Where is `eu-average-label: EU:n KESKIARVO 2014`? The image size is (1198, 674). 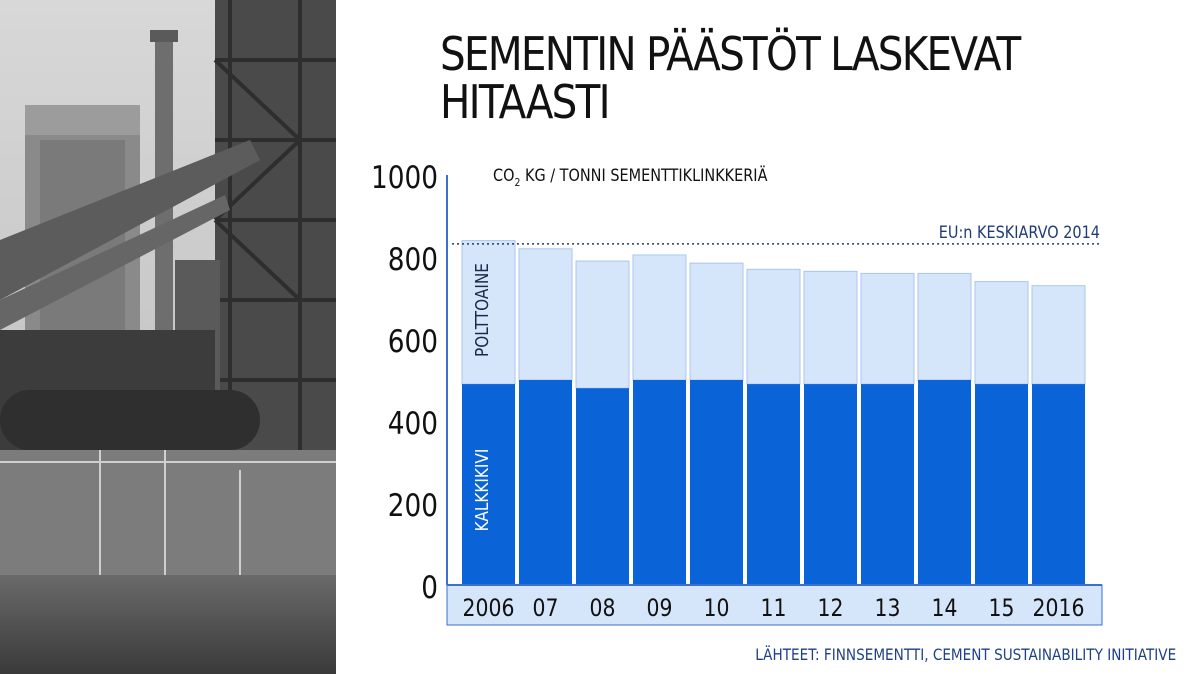 eu-average-label: EU:n KESKIARVO 2014 is located at coordinates (1019, 232).